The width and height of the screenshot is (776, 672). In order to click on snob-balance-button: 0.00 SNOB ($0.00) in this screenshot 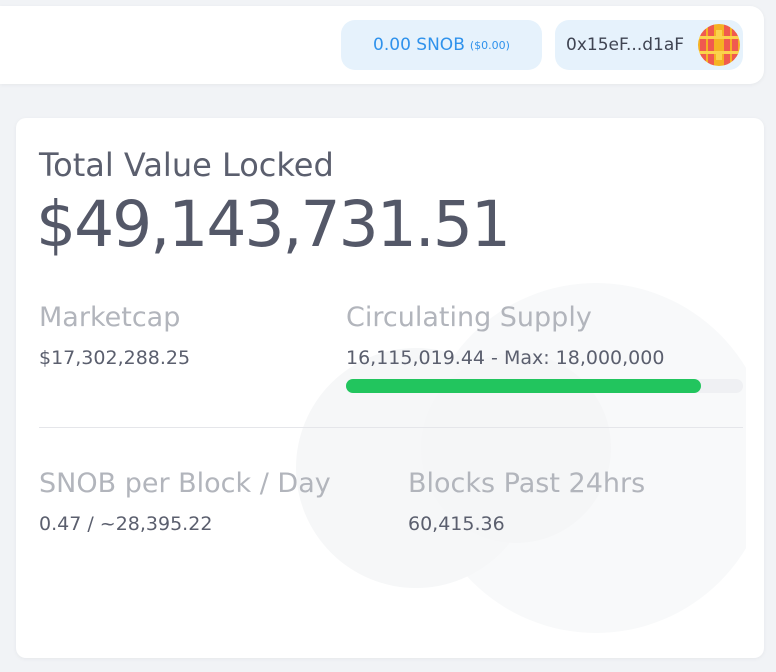, I will do `click(441, 45)`.